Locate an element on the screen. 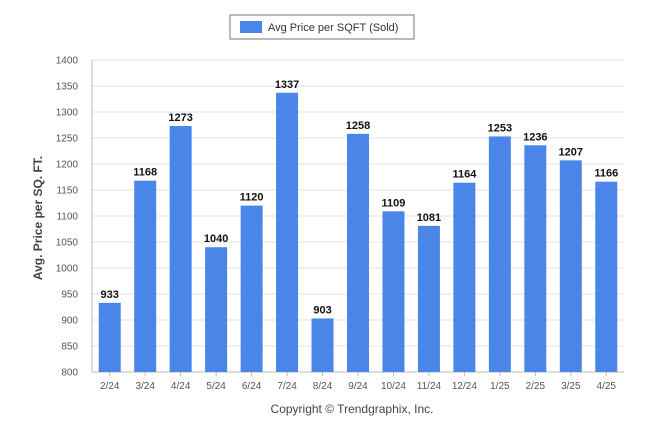 This screenshot has width=646, height=434. x-tick-label: 12/24 is located at coordinates (464, 386).